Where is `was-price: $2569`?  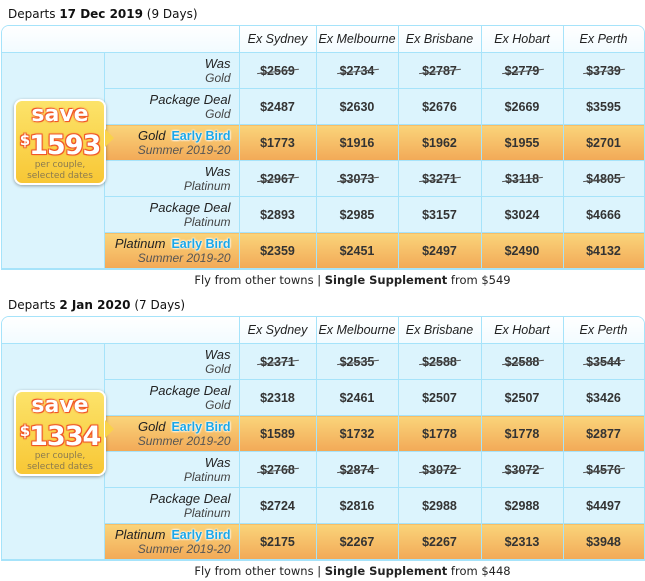
was-price: $2569 is located at coordinates (277, 70).